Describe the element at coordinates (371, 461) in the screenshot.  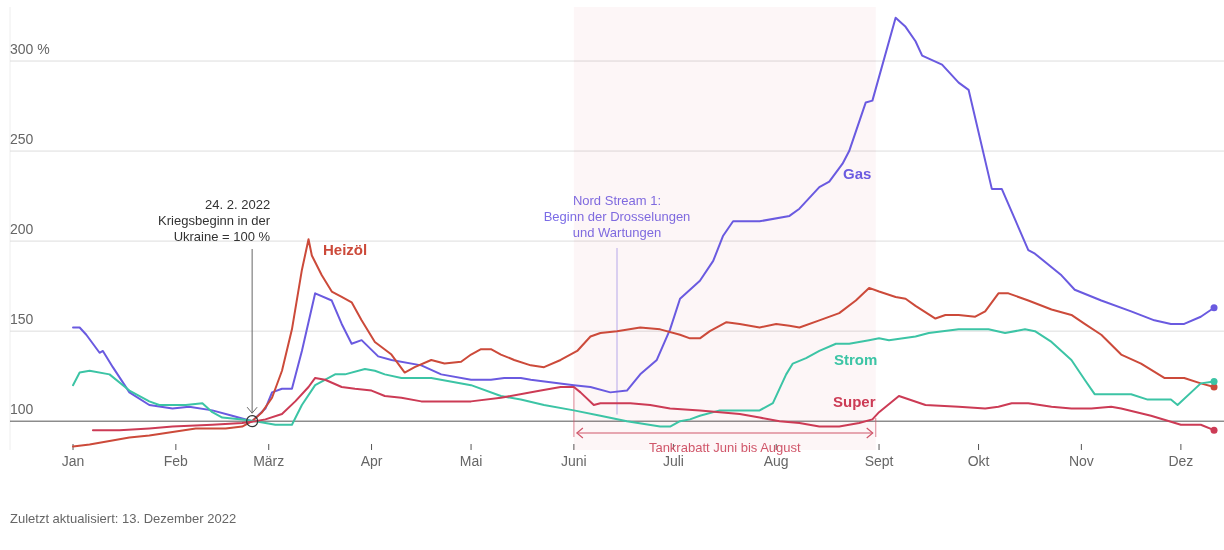
I see `x-tick-label: Apr` at that location.